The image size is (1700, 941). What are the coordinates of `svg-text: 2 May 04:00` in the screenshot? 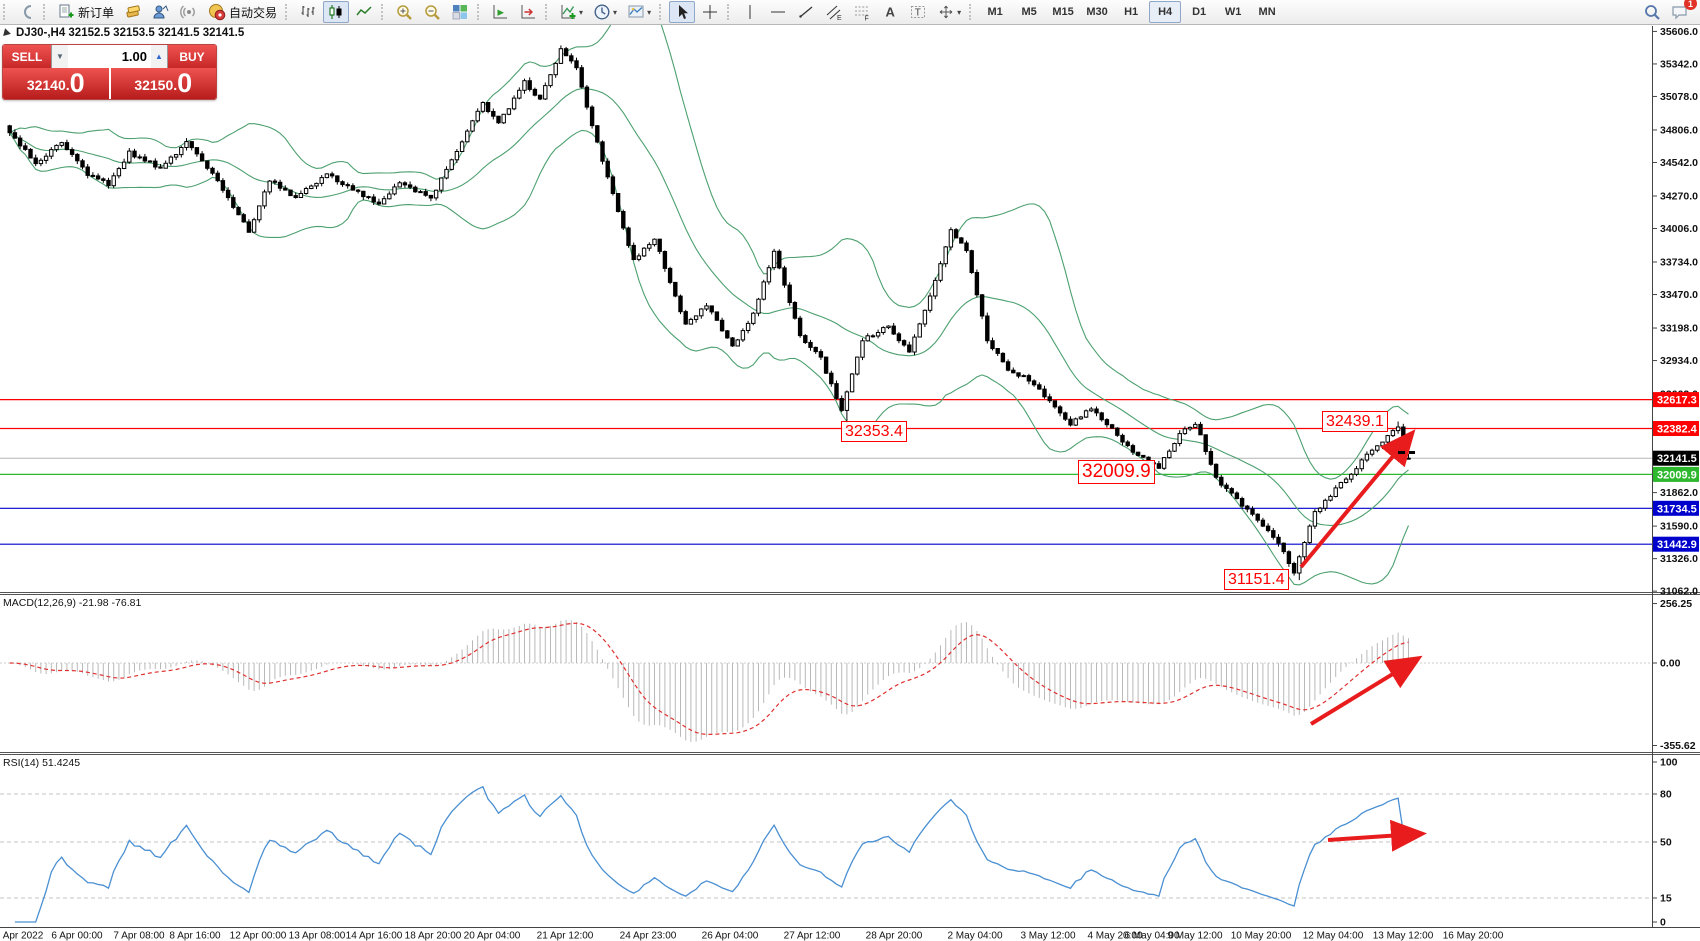 It's located at (974, 936).